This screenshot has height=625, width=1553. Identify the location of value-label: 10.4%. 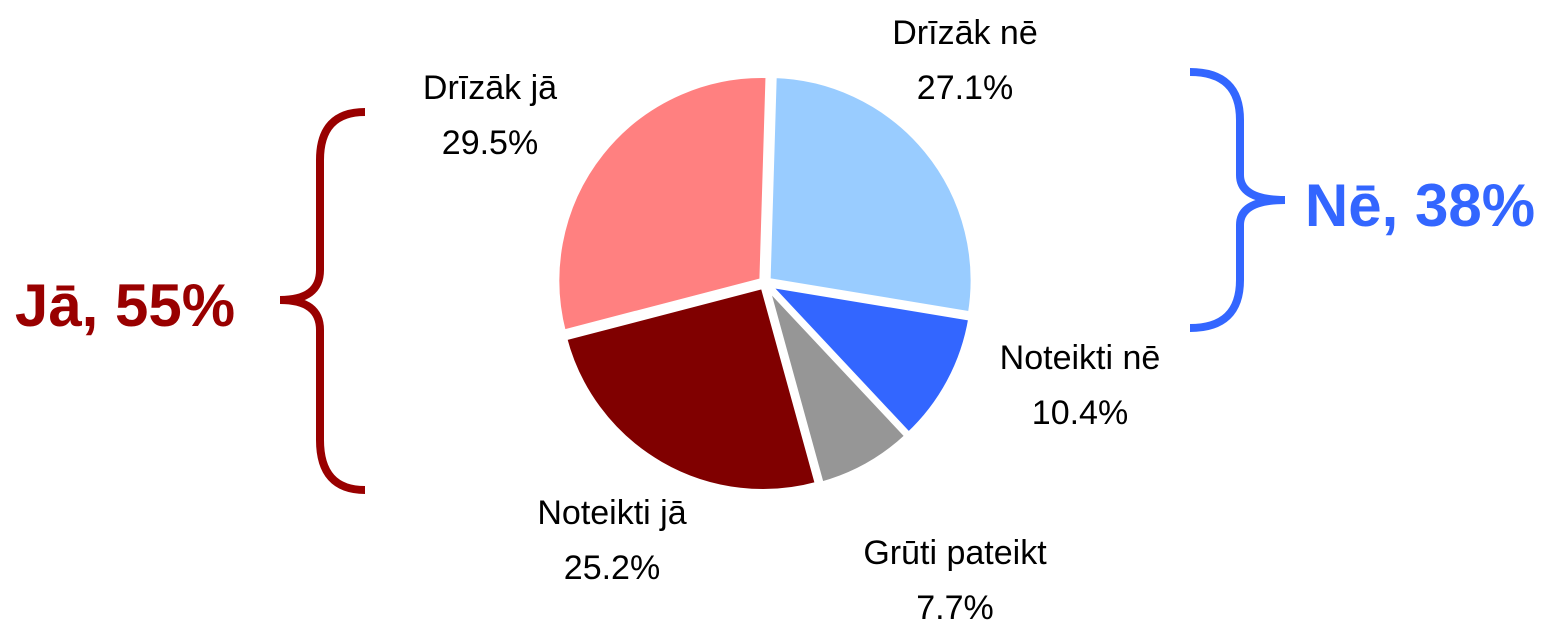
(1080, 413).